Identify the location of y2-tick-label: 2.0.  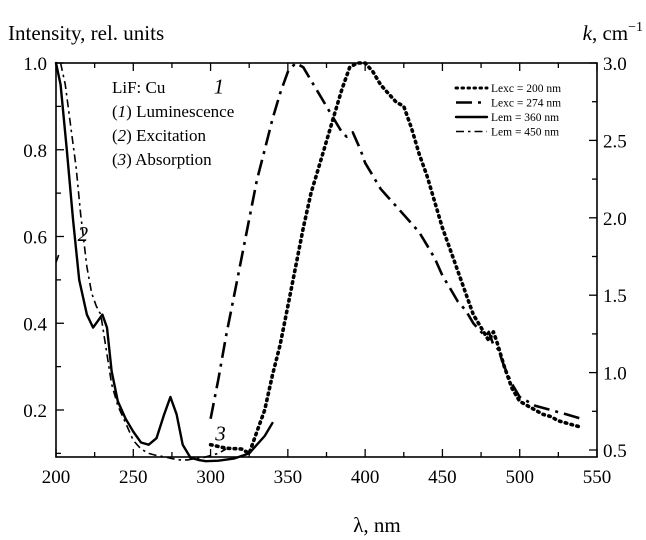
(615, 219).